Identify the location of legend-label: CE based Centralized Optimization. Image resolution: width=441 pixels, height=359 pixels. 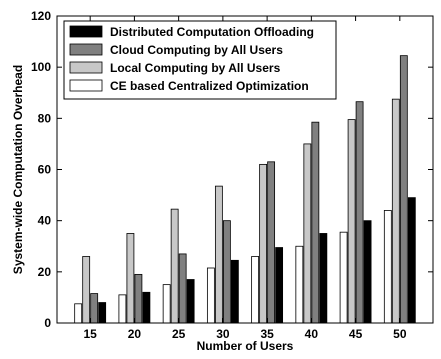
(209, 86).